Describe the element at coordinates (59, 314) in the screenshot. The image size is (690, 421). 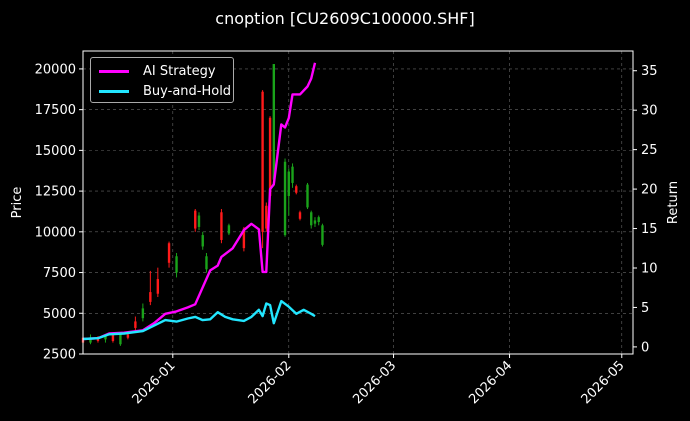
I see `y-tick-label-left: 5000` at that location.